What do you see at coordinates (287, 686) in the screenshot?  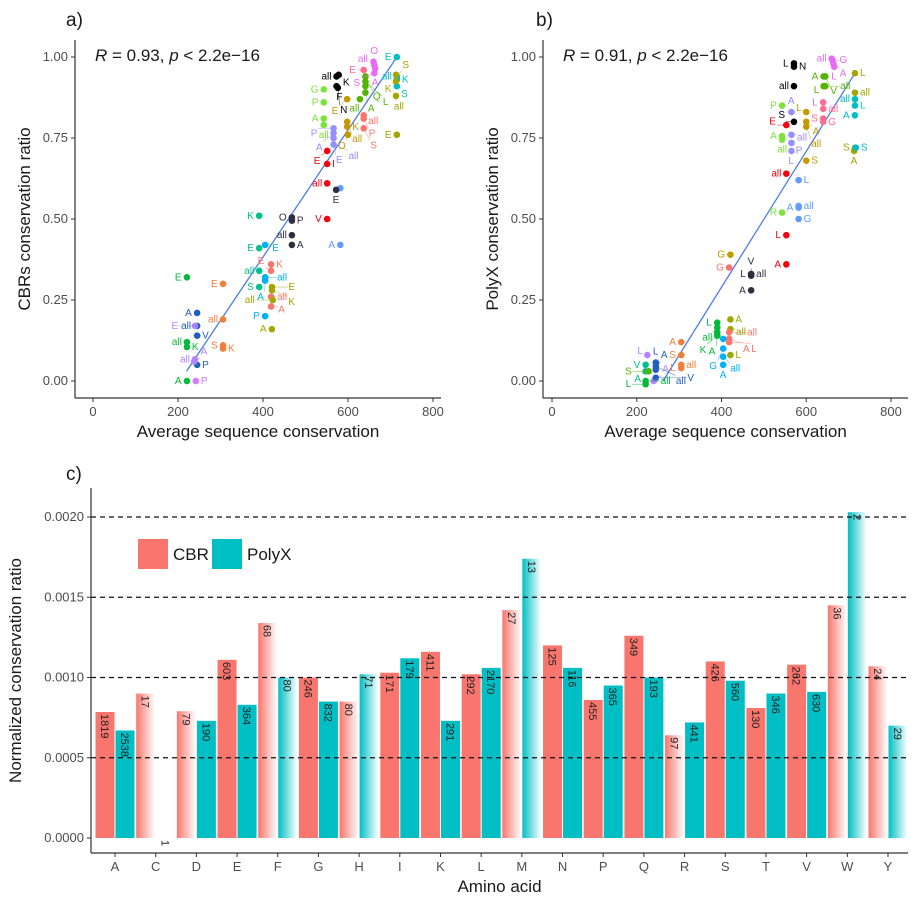 I see `bar-count-label: 80` at bounding box center [287, 686].